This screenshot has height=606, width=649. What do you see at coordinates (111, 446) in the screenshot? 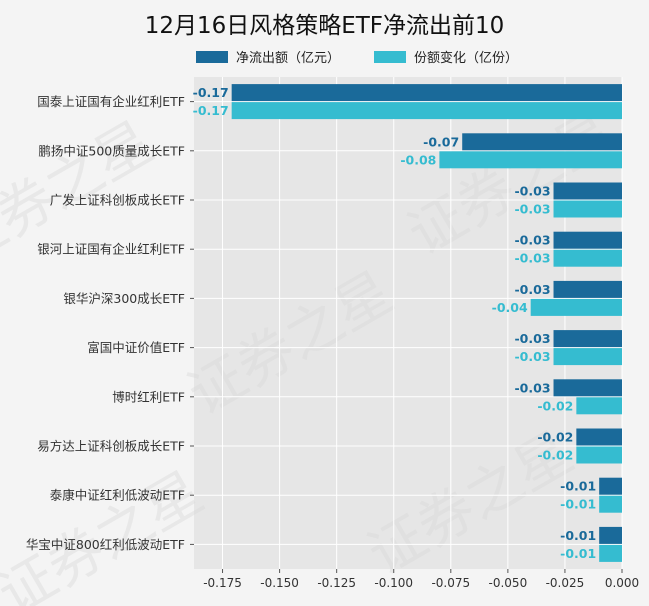
I see `category-label: 易方达上证科创板成长ETF` at bounding box center [111, 446].